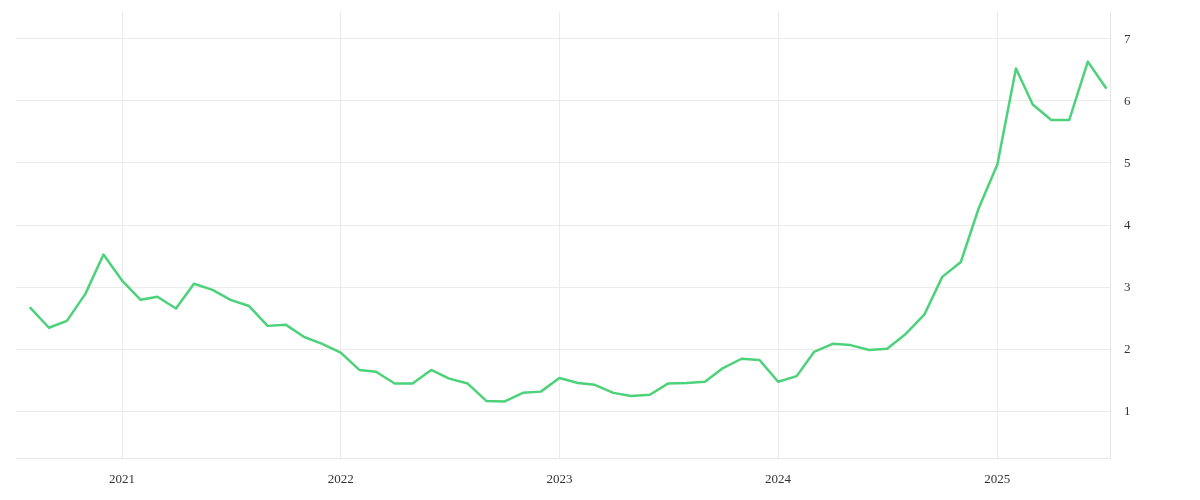 The height and width of the screenshot is (500, 1200). Describe the element at coordinates (997, 478) in the screenshot. I see `x-tick-label: 2025` at that location.